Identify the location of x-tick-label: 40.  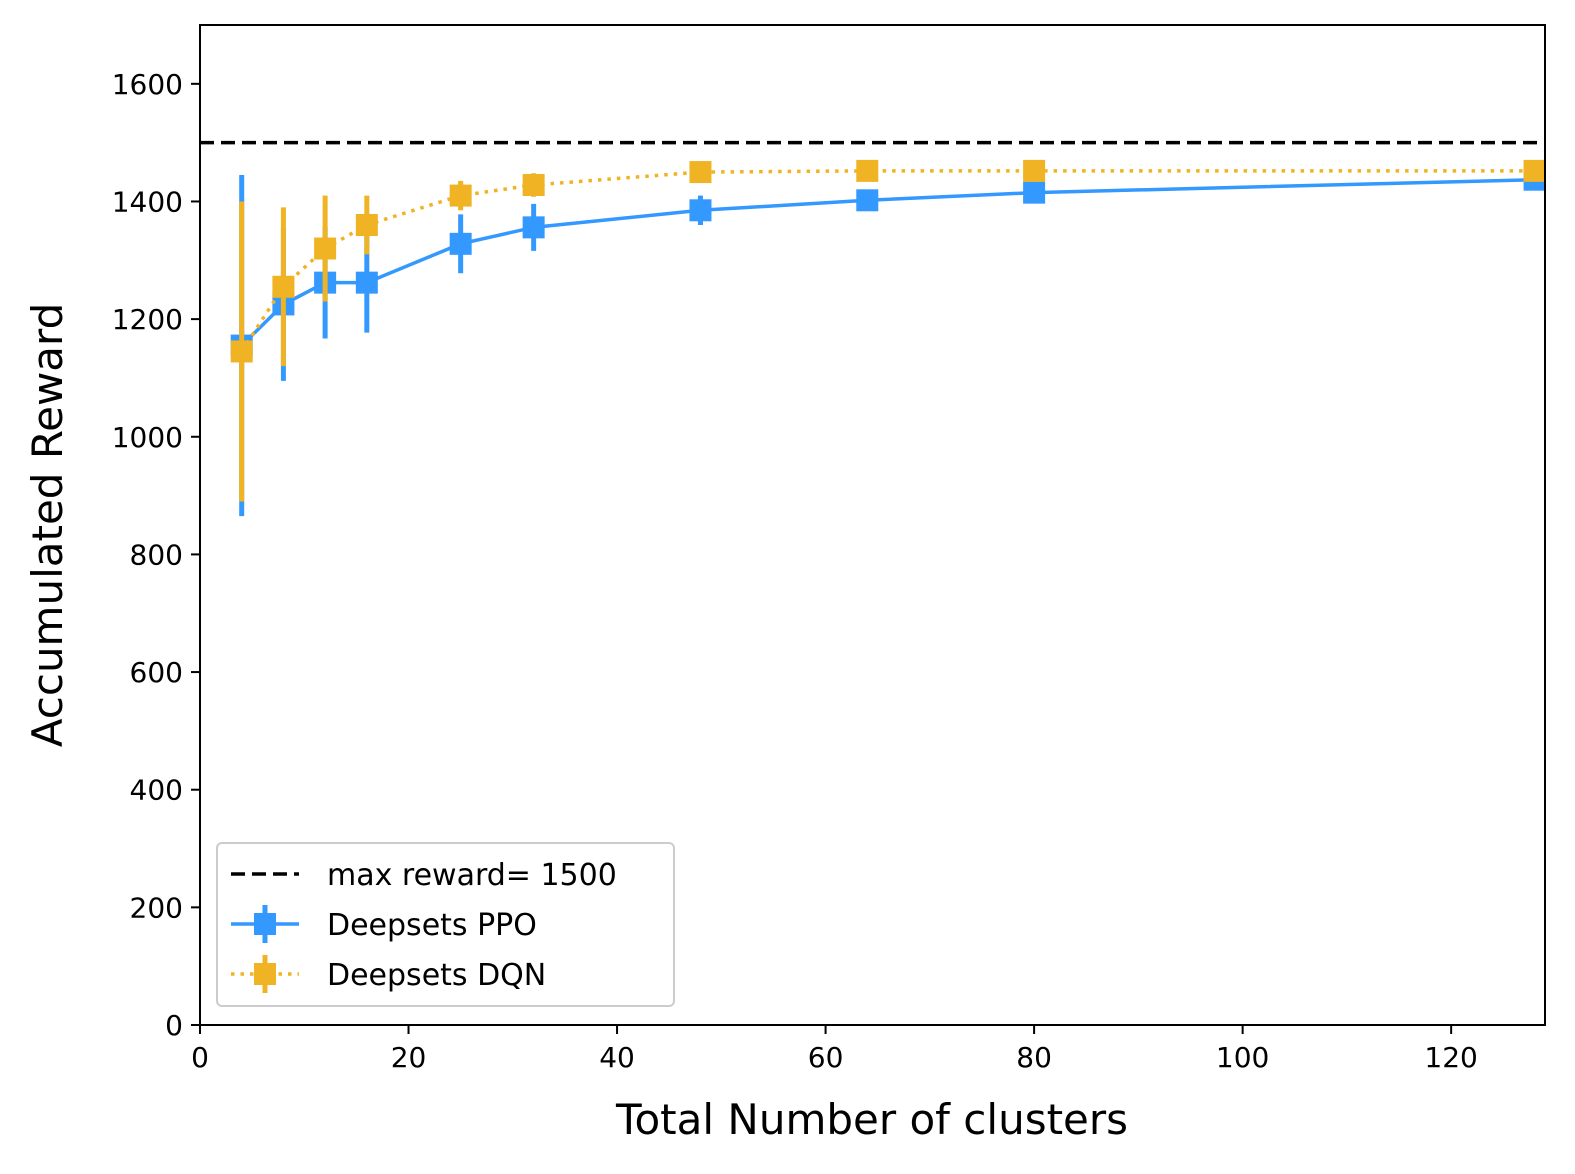
(617, 1057).